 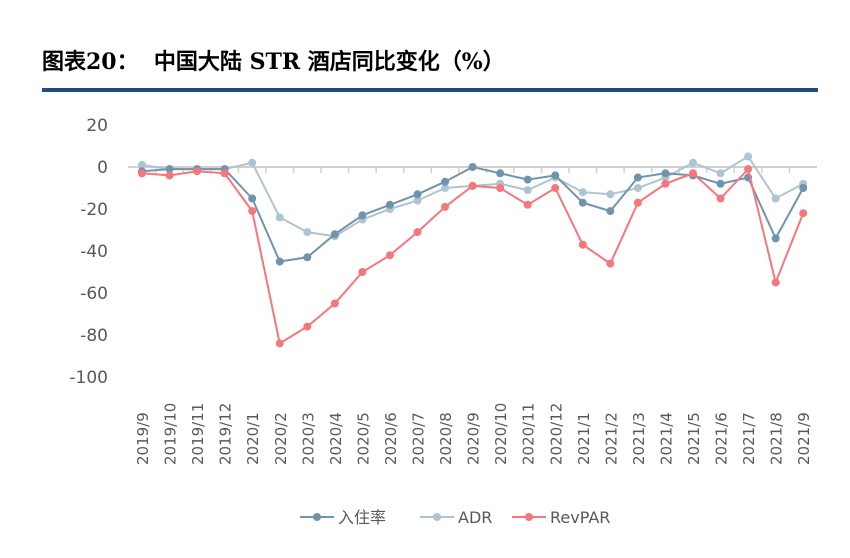 I want to click on chart-title: 图表20： 中国大陆 STR 酒店同比变化（%）, so click(x=273, y=62).